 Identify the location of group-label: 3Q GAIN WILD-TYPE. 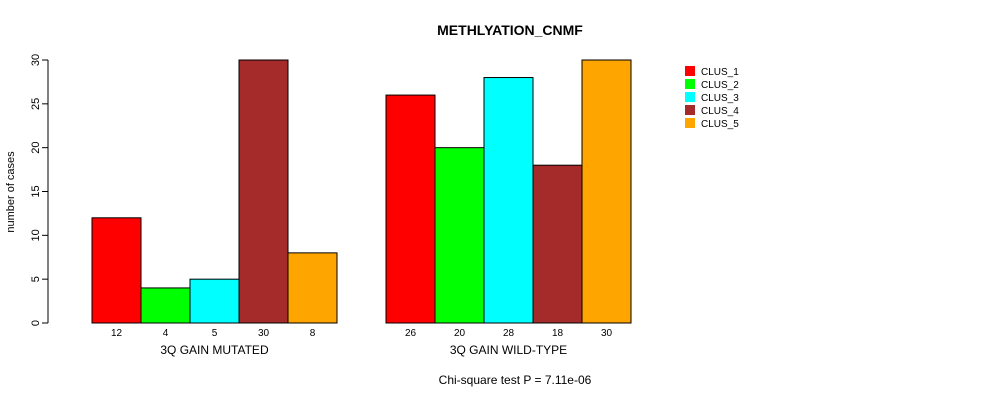
(508, 350).